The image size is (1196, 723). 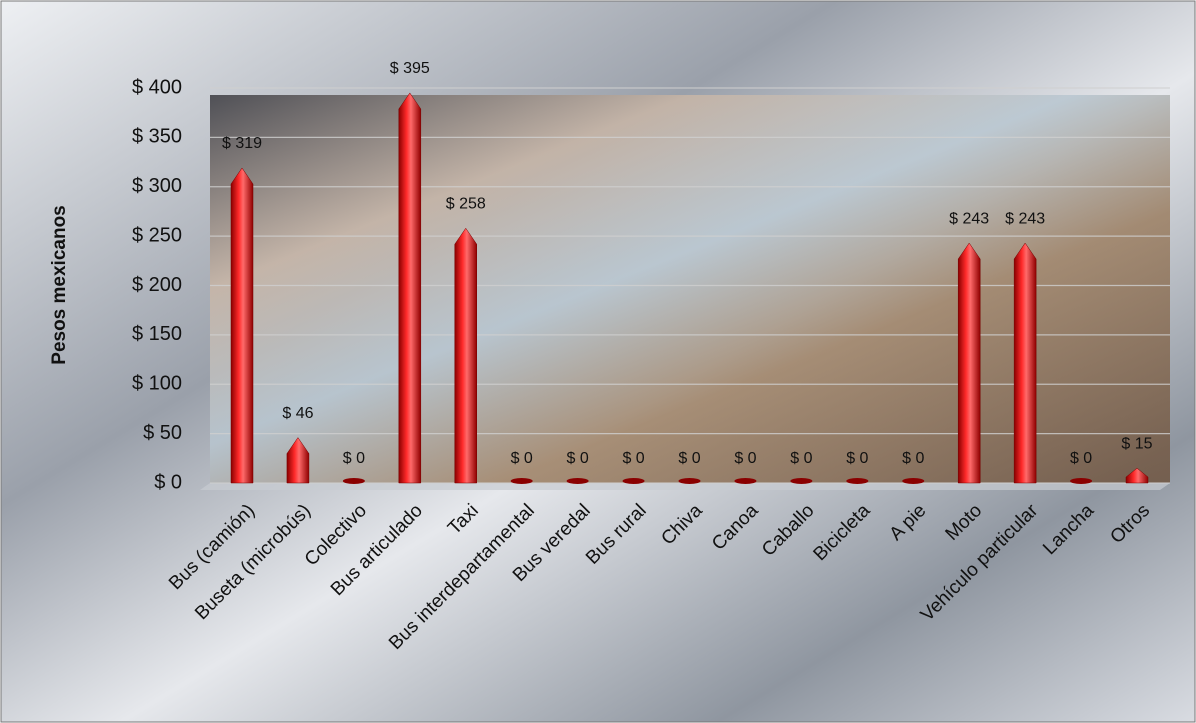 What do you see at coordinates (157, 334) in the screenshot?
I see `y-tick-label: $ 150` at bounding box center [157, 334].